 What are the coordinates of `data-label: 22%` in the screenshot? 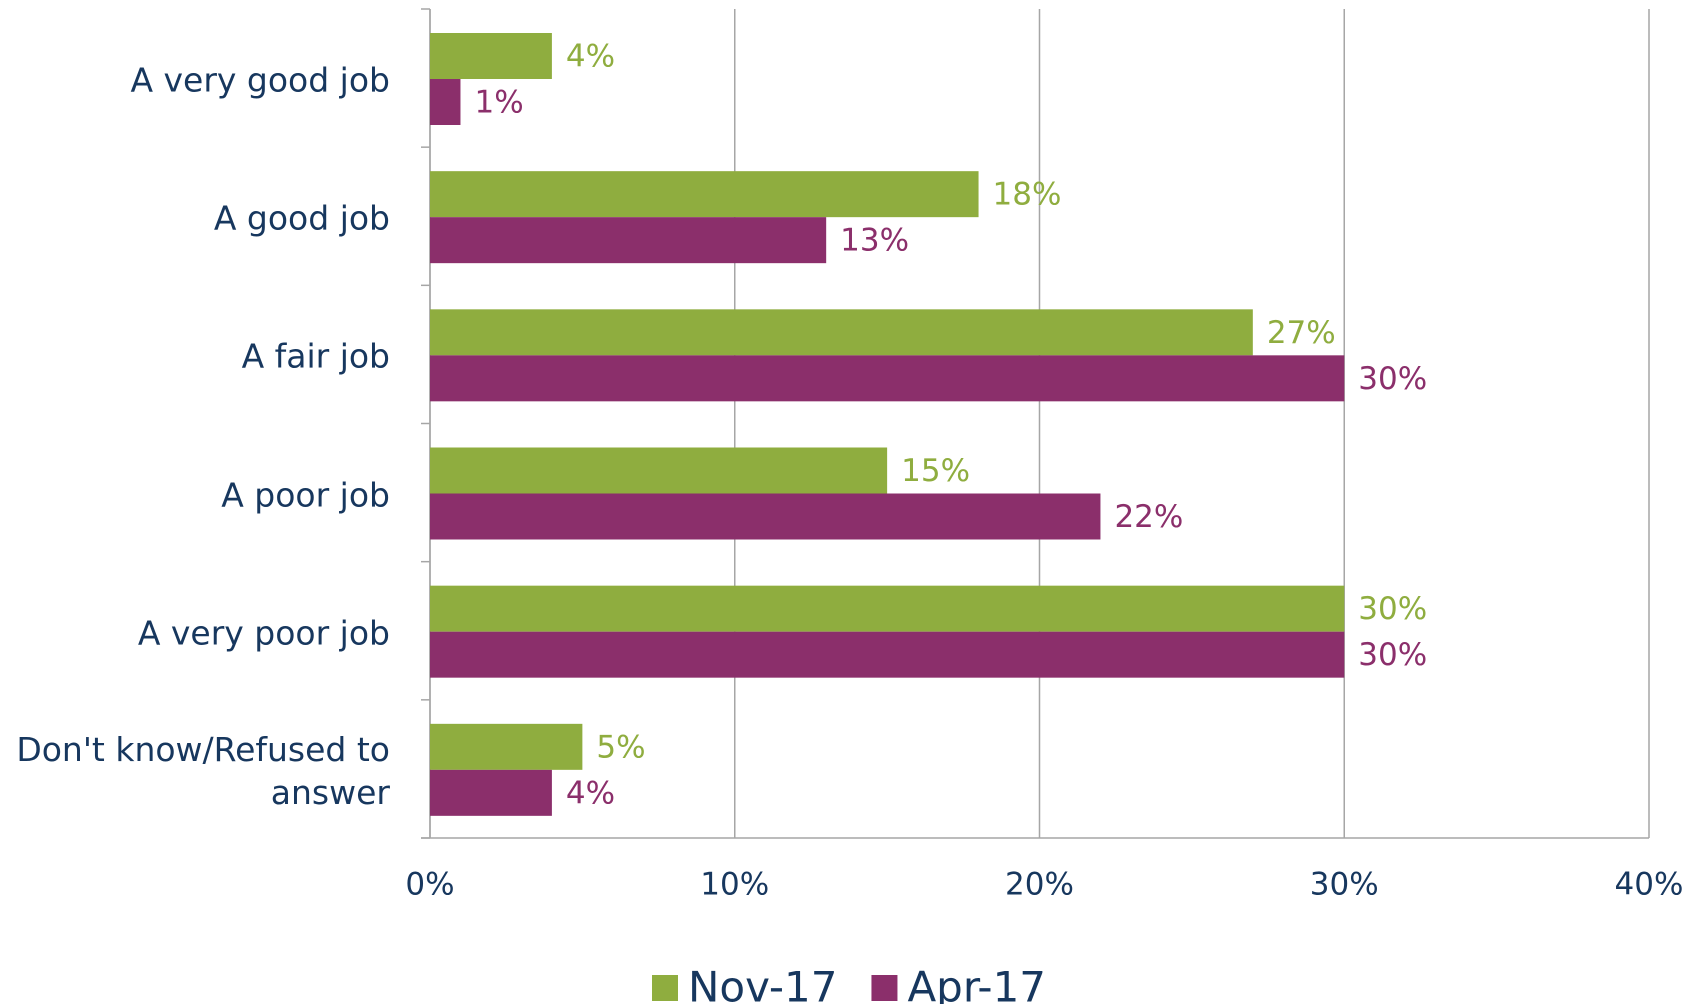 It's located at (1148, 517).